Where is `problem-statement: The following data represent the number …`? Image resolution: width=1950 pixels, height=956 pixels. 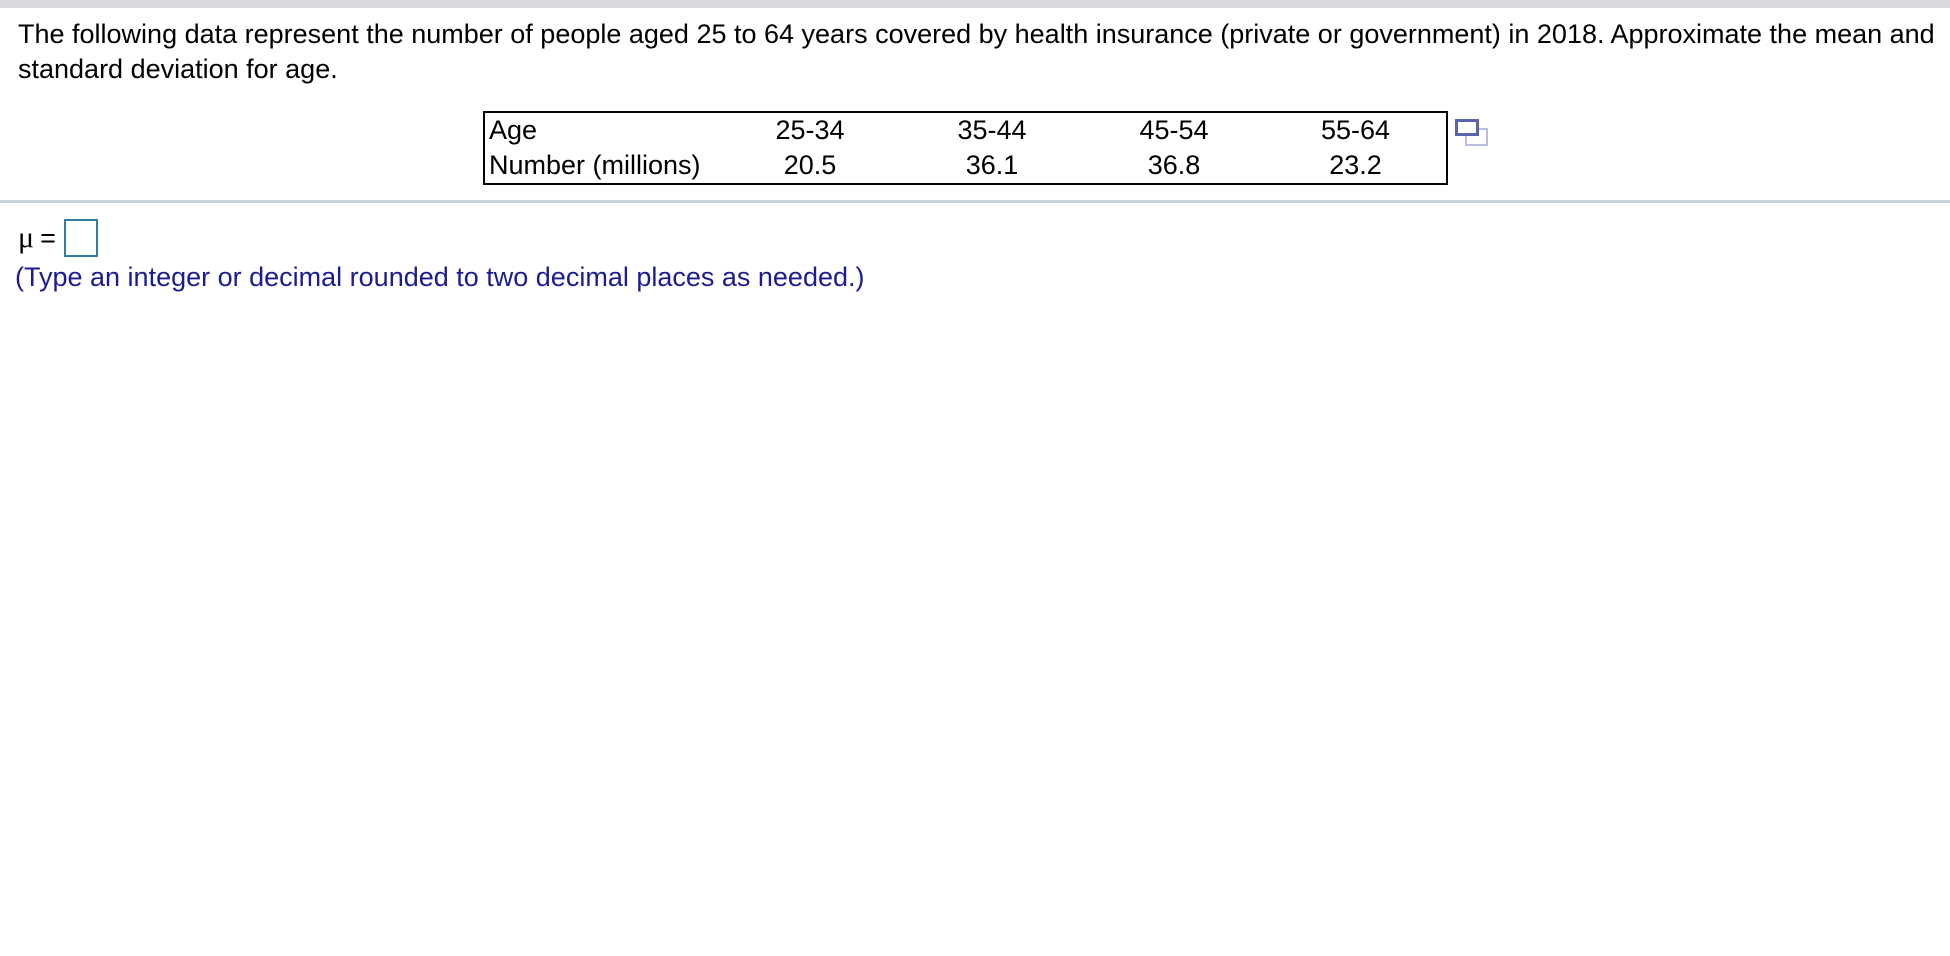 problem-statement: The following data represent the number … is located at coordinates (976, 52).